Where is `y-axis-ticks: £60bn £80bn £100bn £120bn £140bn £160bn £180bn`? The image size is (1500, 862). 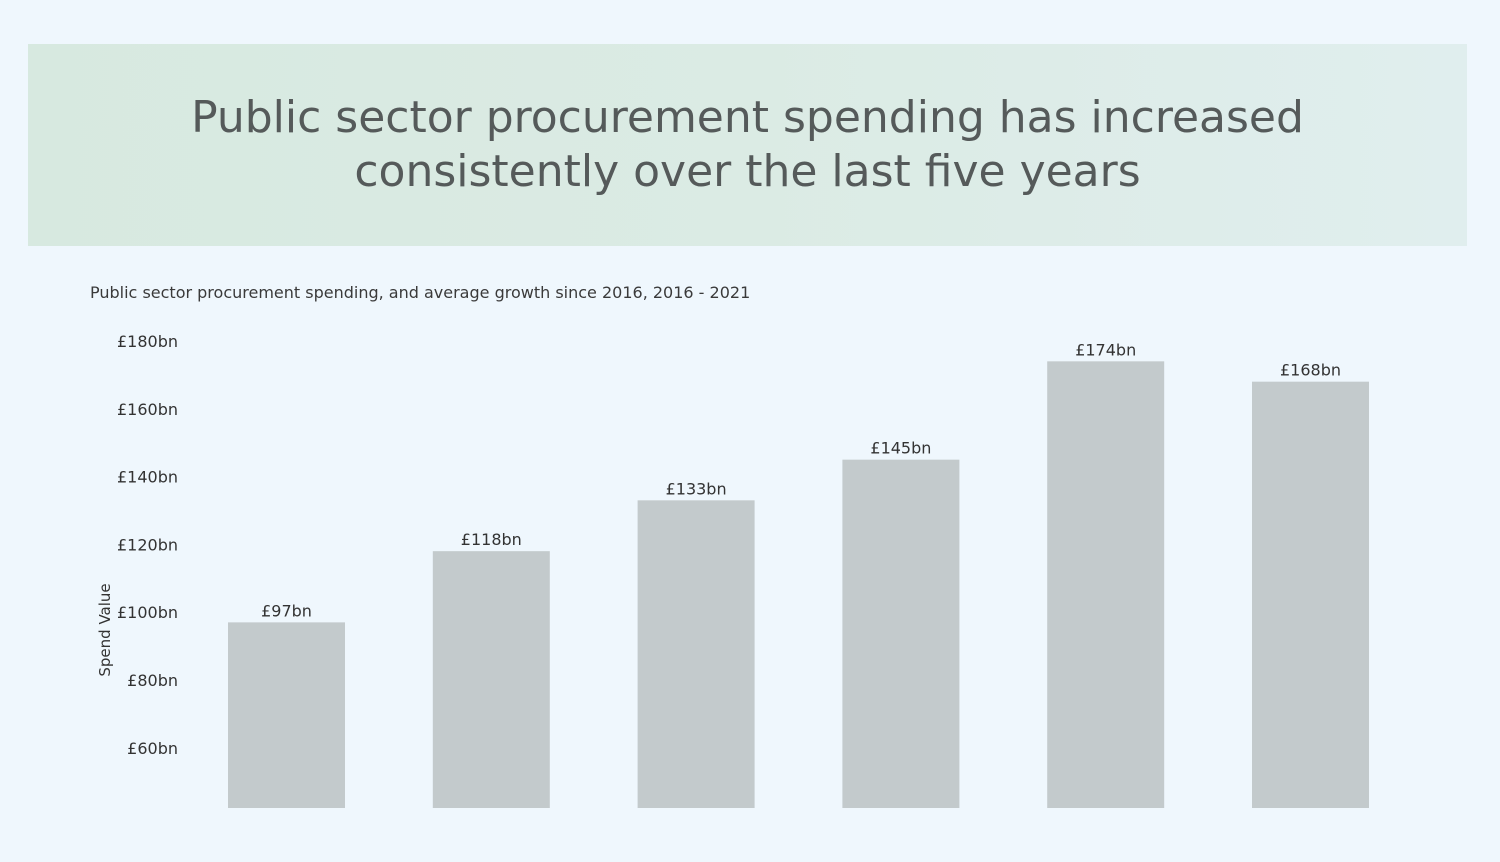
y-axis-ticks: £60bn £80bn £100bn £120bn £140bn £160bn £180bn is located at coordinates (147, 545).